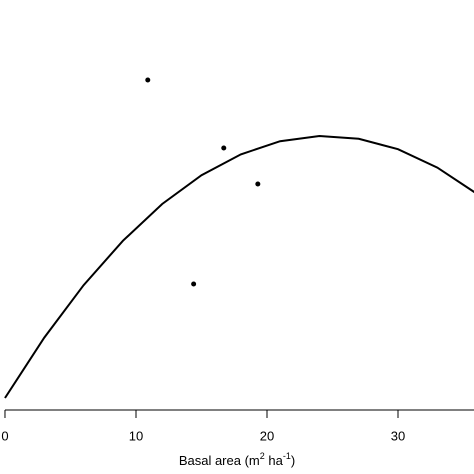 The image size is (474, 474). Describe the element at coordinates (398, 435) in the screenshot. I see `x-tick-label: 30` at that location.